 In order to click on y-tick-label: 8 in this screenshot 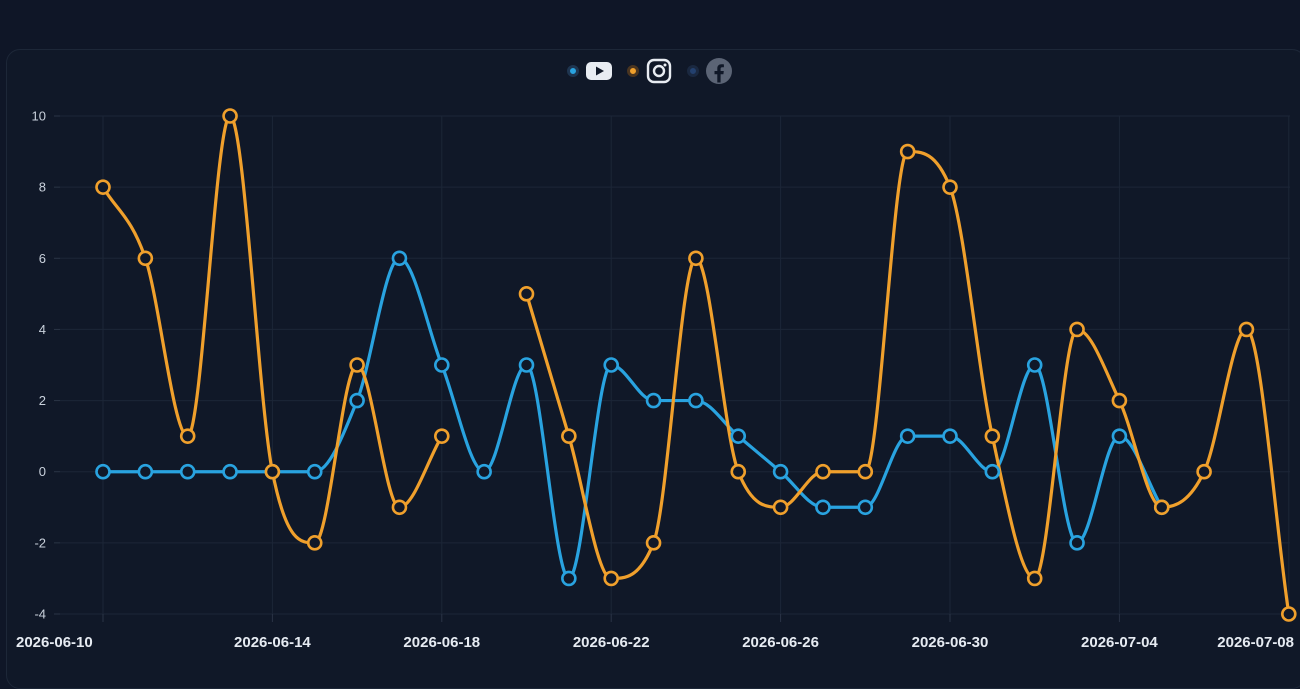, I will do `click(42, 187)`.